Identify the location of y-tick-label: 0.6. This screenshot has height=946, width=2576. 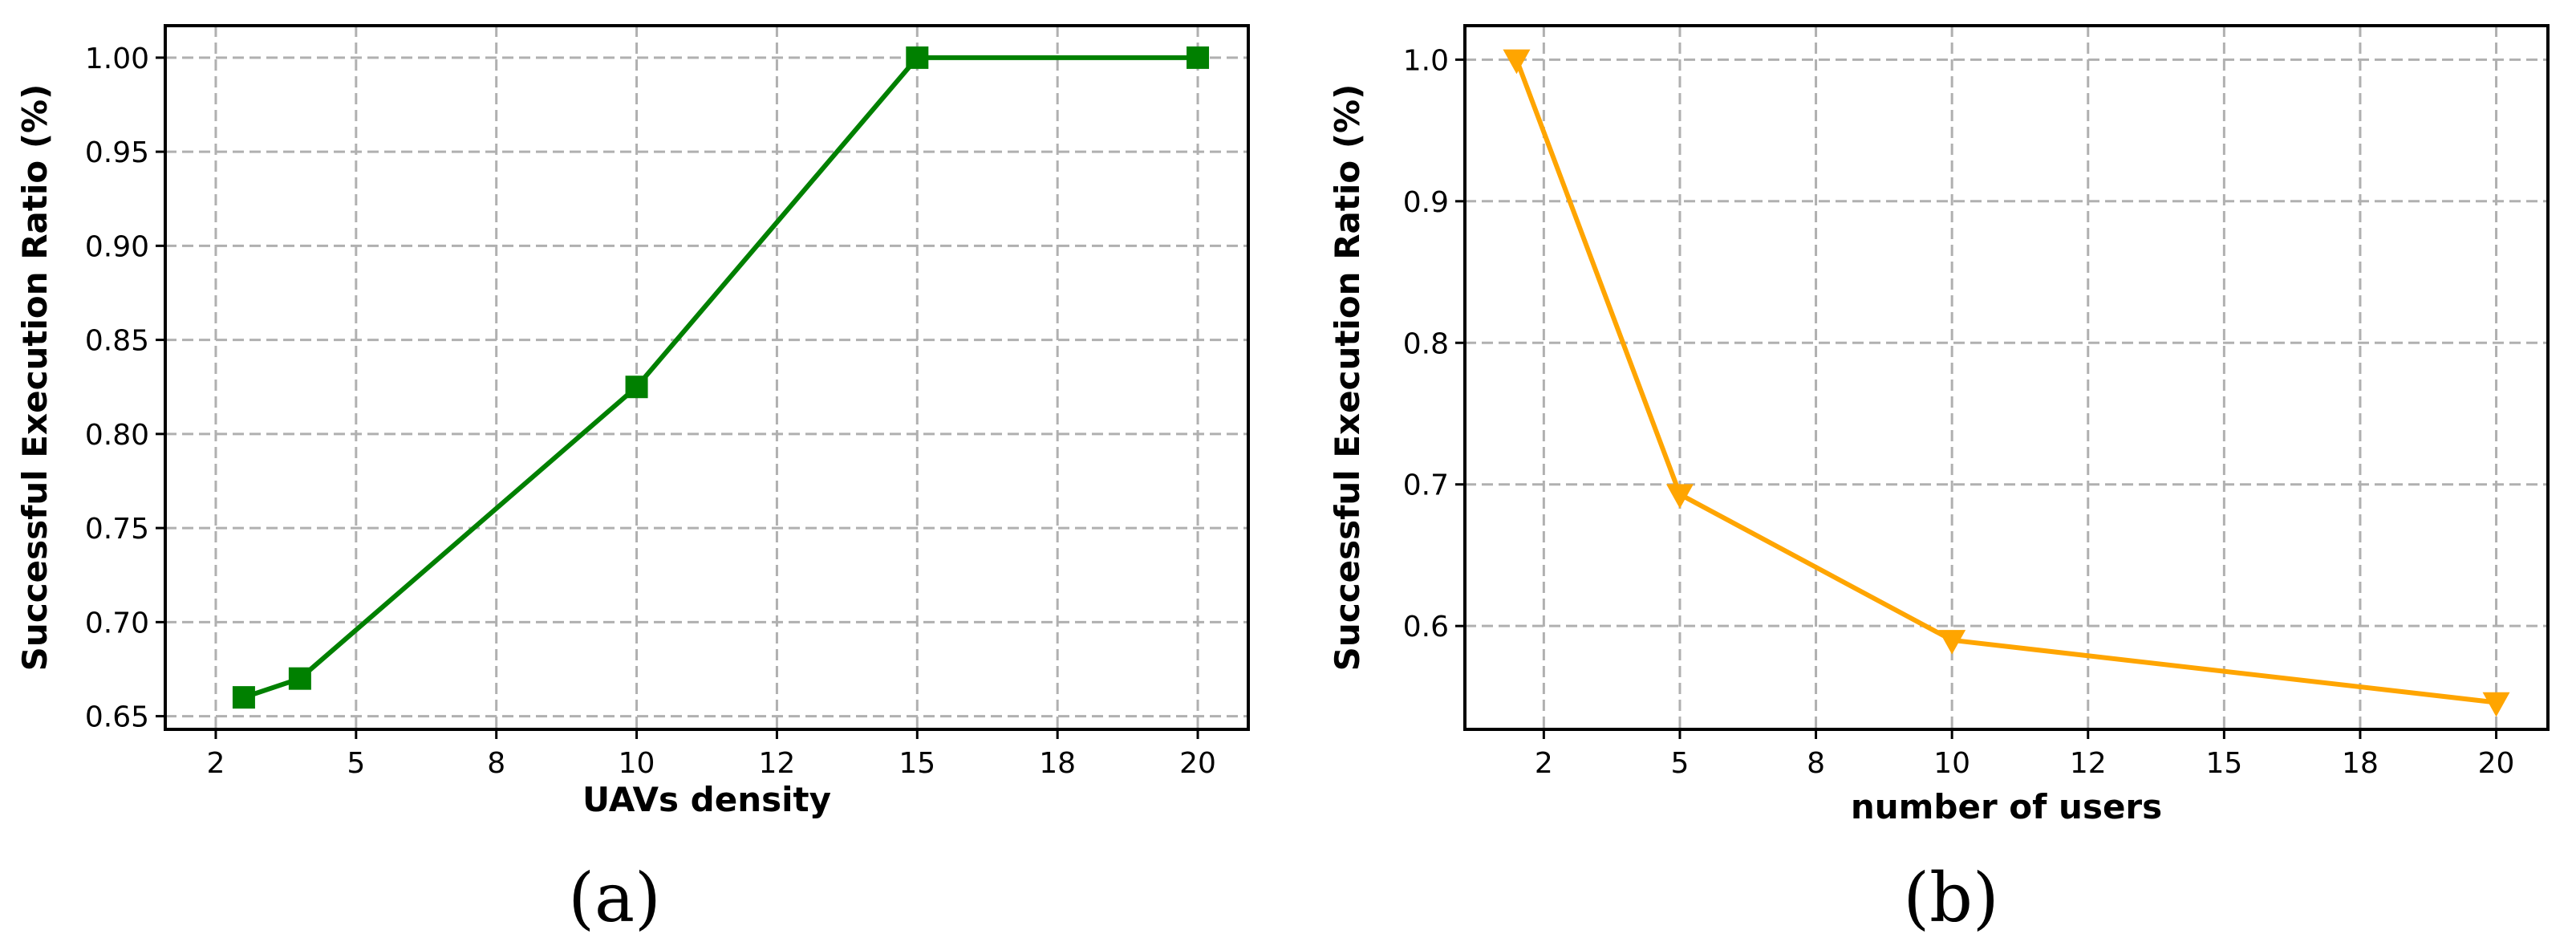
(1426, 627).